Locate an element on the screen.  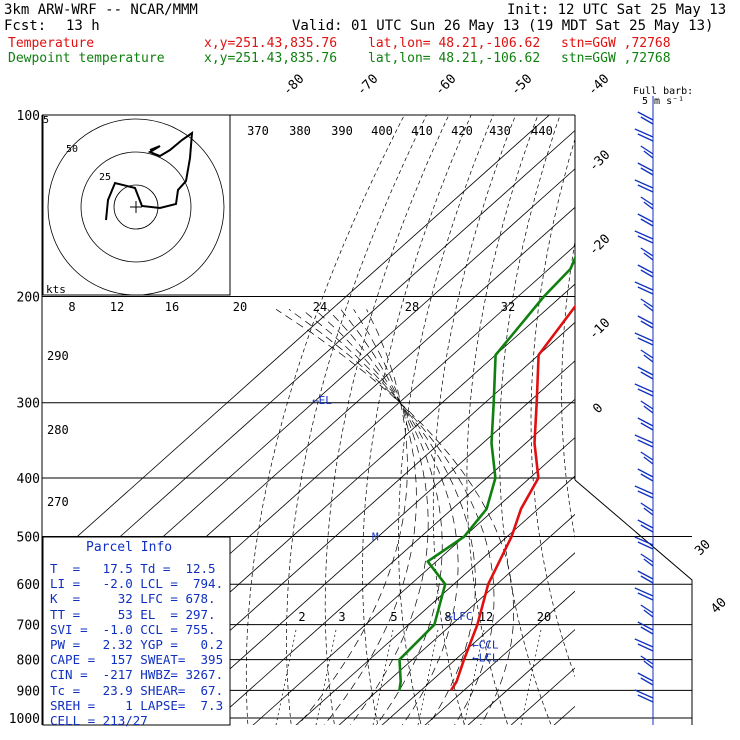
hodograph-ring-outer is located at coordinates (136, 207).